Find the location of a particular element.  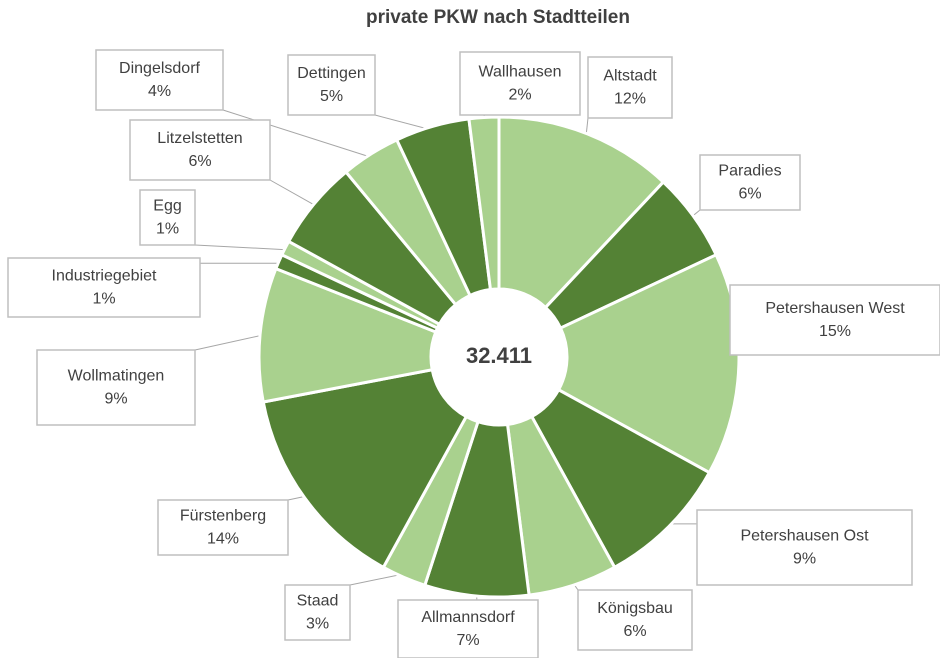

slice-value-label: 7% is located at coordinates (467, 640).